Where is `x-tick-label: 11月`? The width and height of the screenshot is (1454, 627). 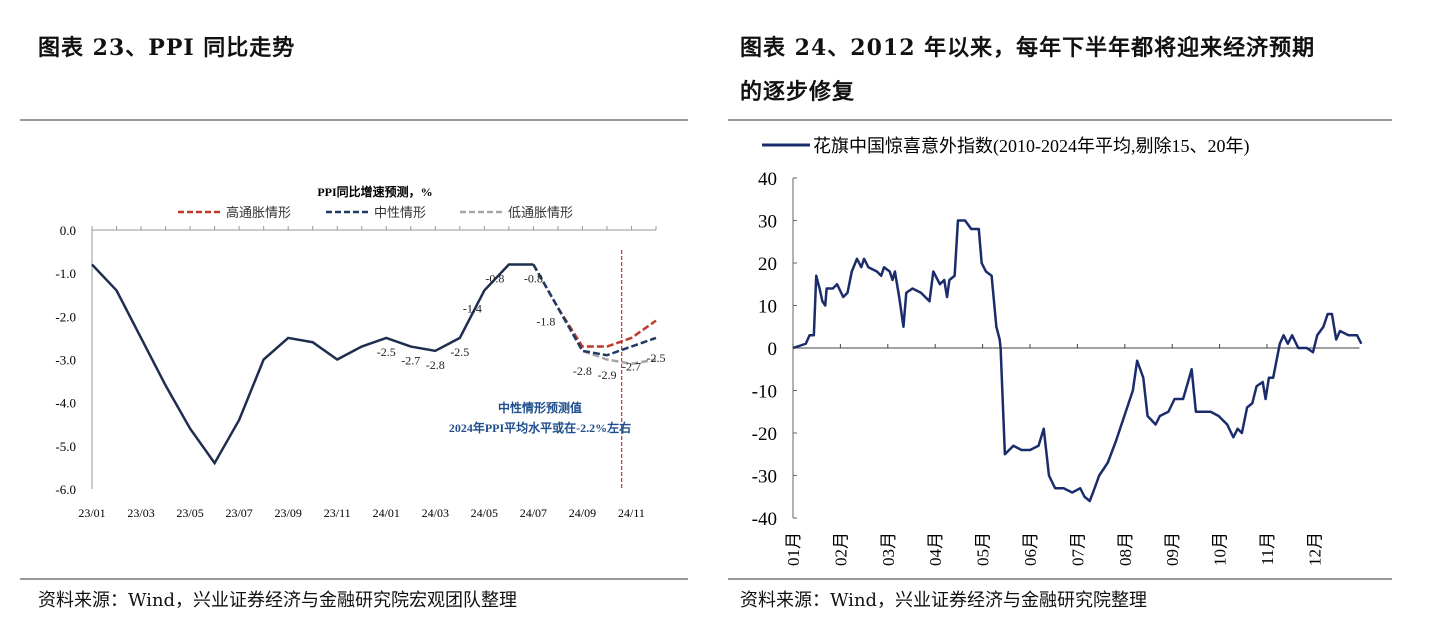
x-tick-label: 11月 is located at coordinates (1267, 548).